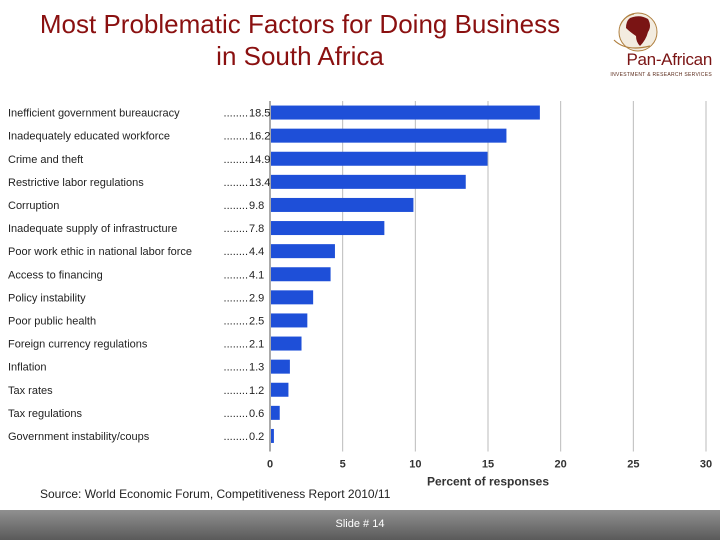 This screenshot has width=720, height=540. I want to click on category-label: Access to financing, so click(55, 275).